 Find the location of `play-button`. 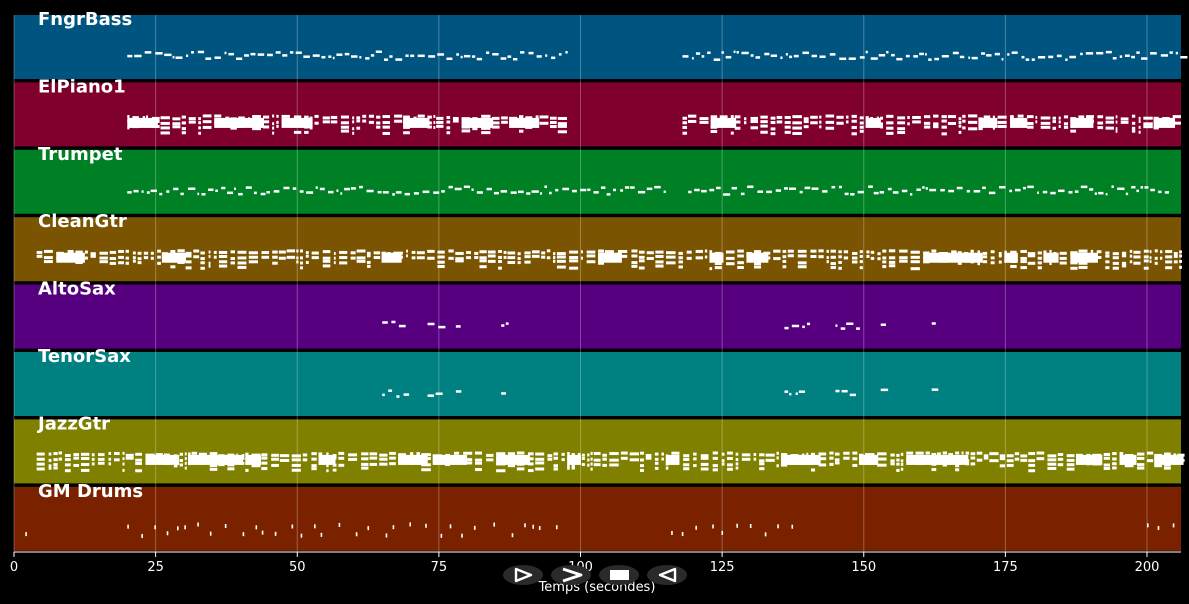

play-button is located at coordinates (523, 575).